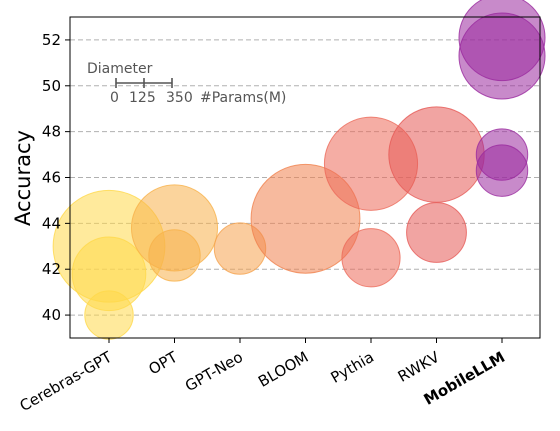 The height and width of the screenshot is (431, 560). What do you see at coordinates (23, 178) in the screenshot?
I see `y-axis-label: Accuracy` at bounding box center [23, 178].